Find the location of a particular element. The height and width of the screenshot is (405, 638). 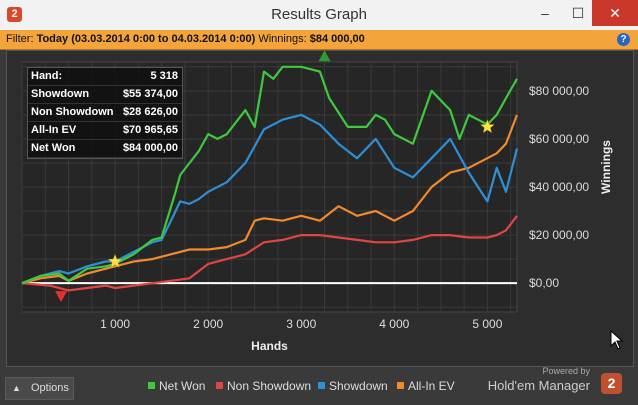

stat-value: $55 374,00 is located at coordinates (150, 94).